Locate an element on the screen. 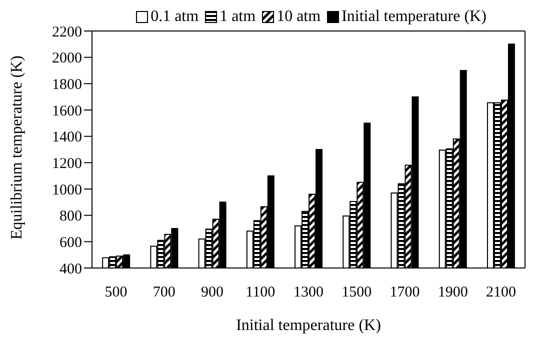  x-tick-label: 1500 is located at coordinates (357, 292).